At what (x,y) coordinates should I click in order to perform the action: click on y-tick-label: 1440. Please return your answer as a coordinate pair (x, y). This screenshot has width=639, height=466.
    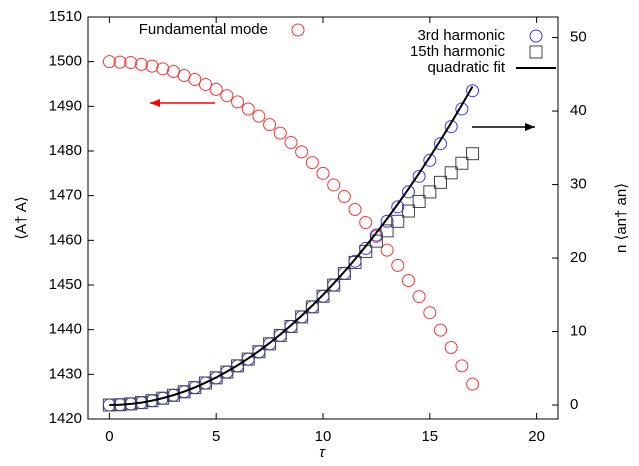
    Looking at the image, I should click on (65, 329).